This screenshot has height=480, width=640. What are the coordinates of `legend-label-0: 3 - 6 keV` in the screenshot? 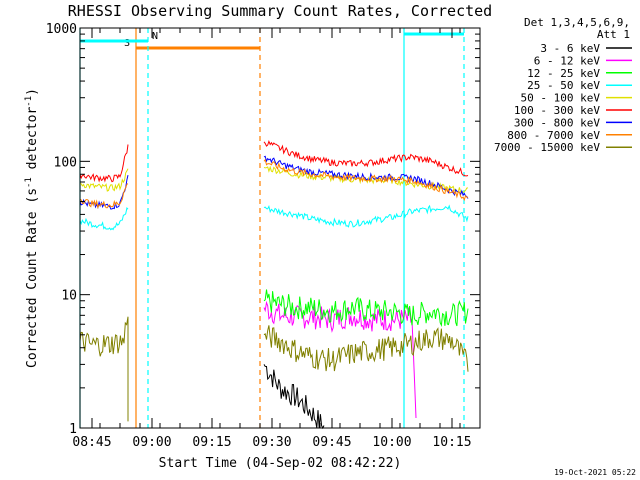 It's located at (570, 48).